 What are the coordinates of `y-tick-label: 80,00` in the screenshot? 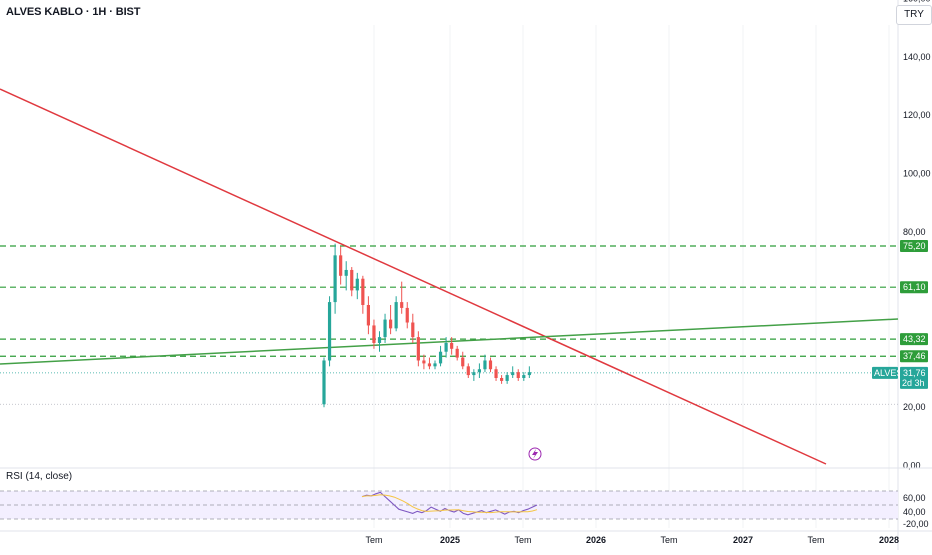 It's located at (914, 232).